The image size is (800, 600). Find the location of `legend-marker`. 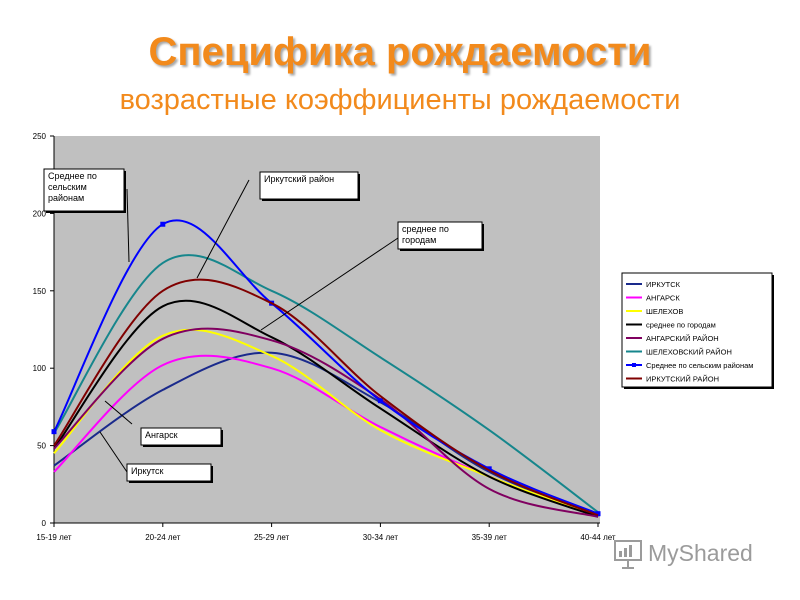

legend-marker is located at coordinates (634, 365).